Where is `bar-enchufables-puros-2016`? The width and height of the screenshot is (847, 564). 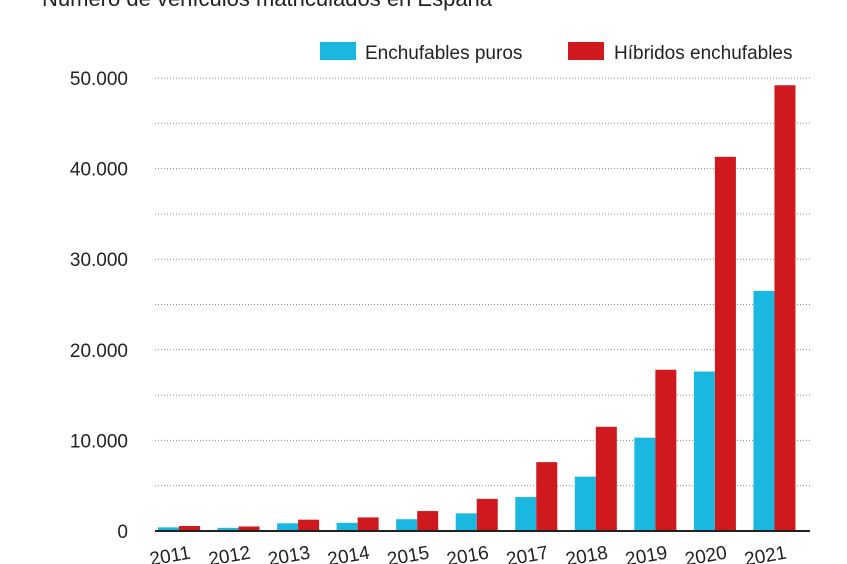 bar-enchufables-puros-2016 is located at coordinates (466, 522).